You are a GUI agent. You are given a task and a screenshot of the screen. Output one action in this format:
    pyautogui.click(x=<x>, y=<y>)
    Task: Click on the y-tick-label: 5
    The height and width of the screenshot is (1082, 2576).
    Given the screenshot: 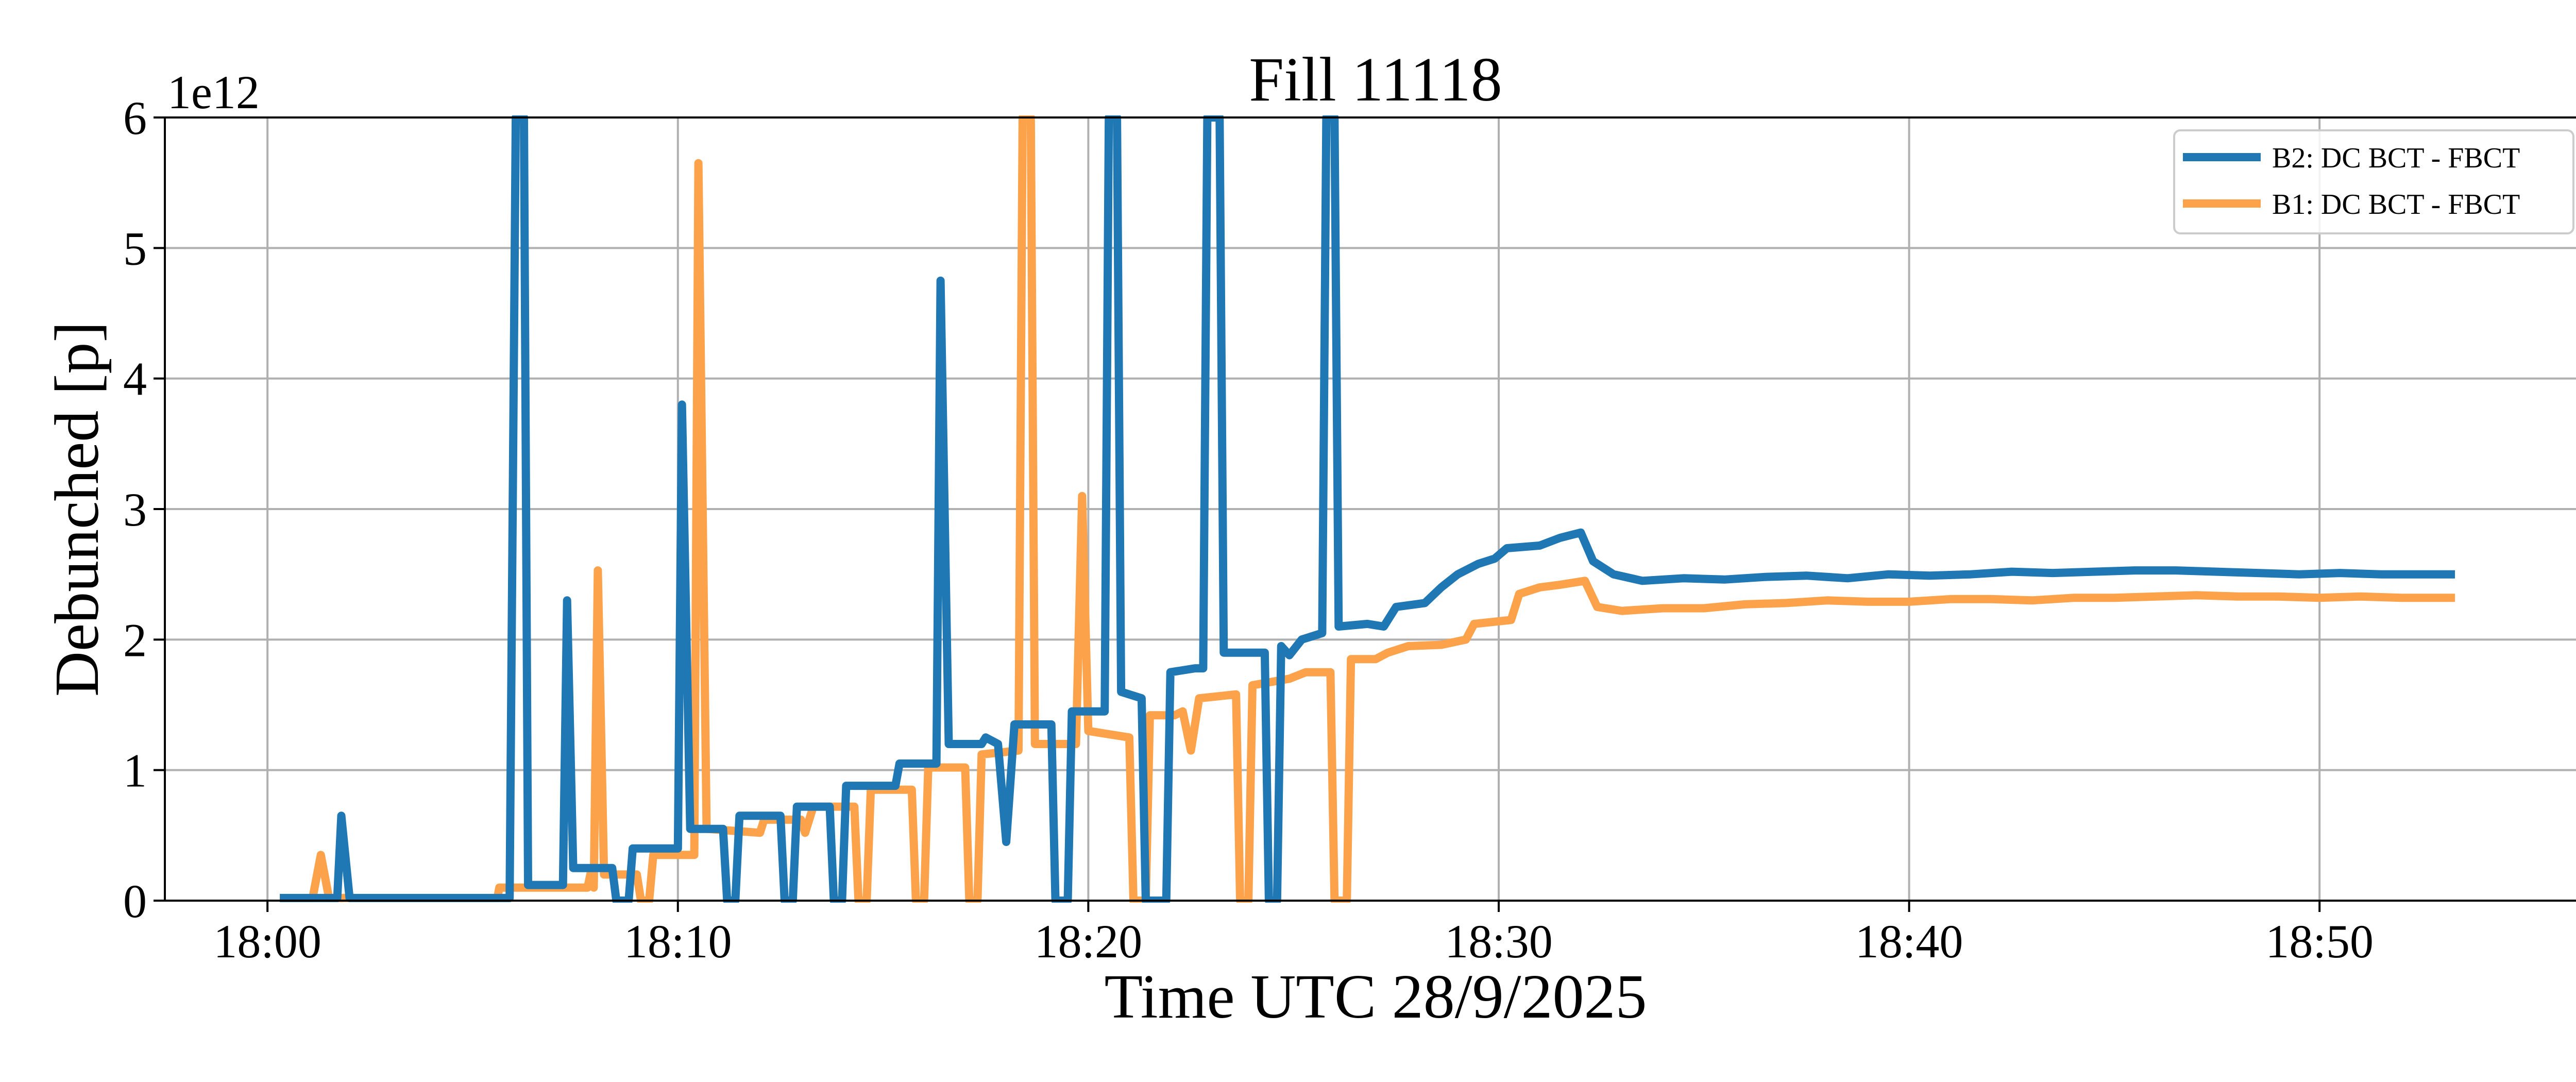 What is the action you would take?
    pyautogui.click(x=135, y=248)
    